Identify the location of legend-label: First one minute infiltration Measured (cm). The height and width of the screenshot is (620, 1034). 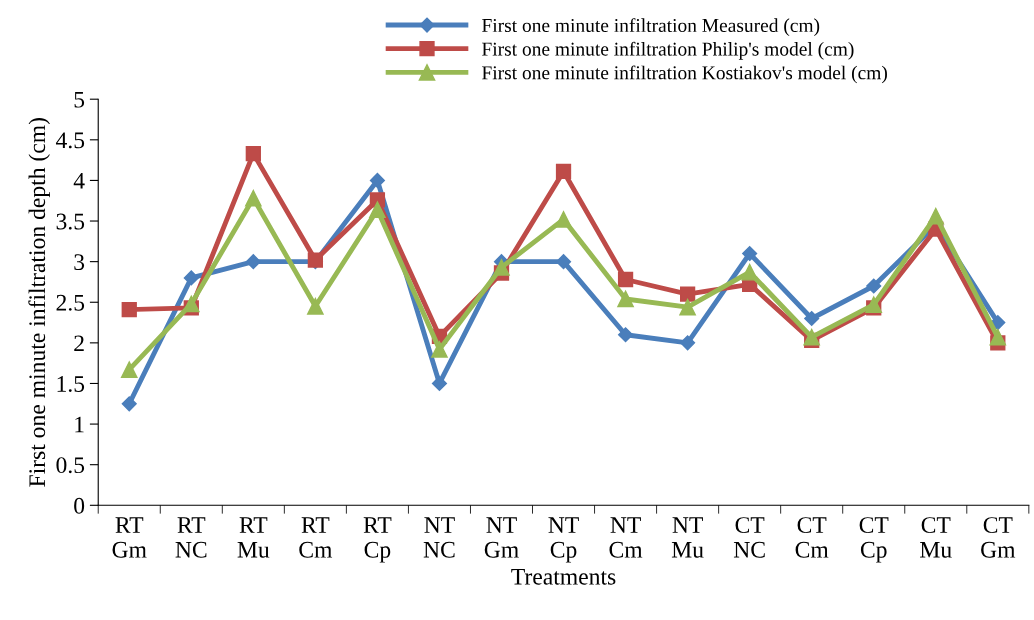
(651, 27).